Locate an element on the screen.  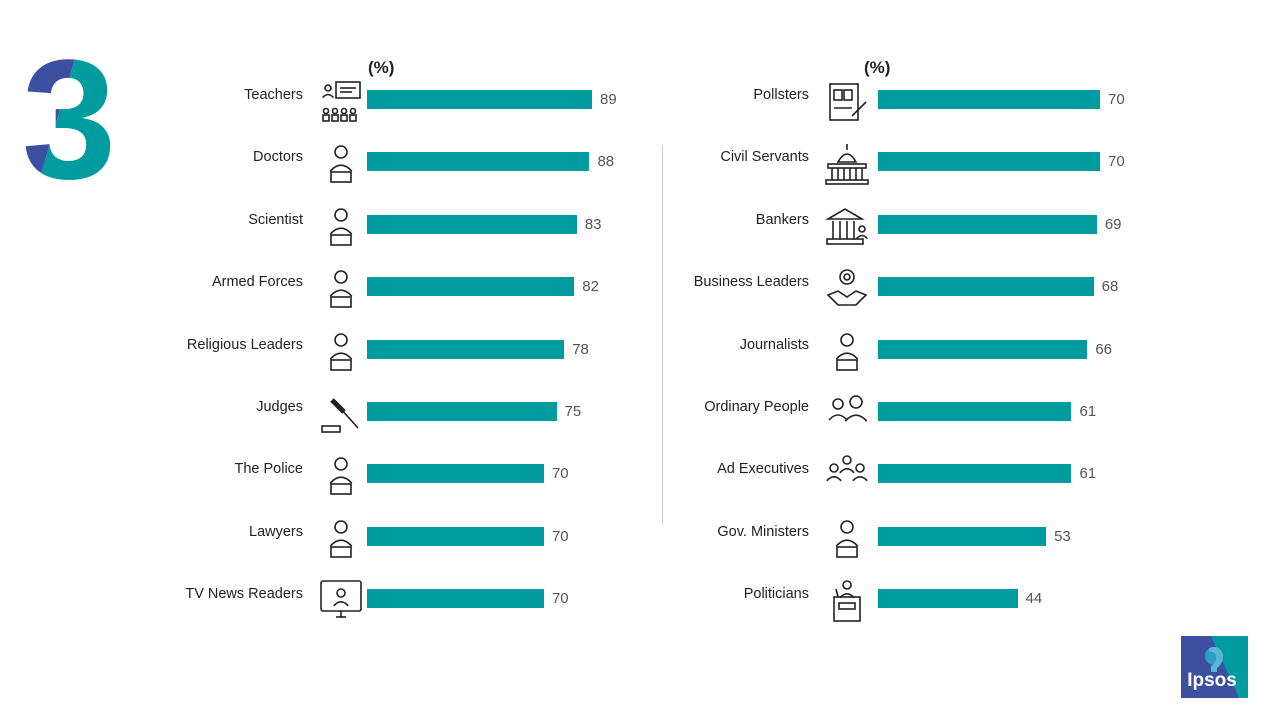
page-number: 3 3 is located at coordinates (69, 113).